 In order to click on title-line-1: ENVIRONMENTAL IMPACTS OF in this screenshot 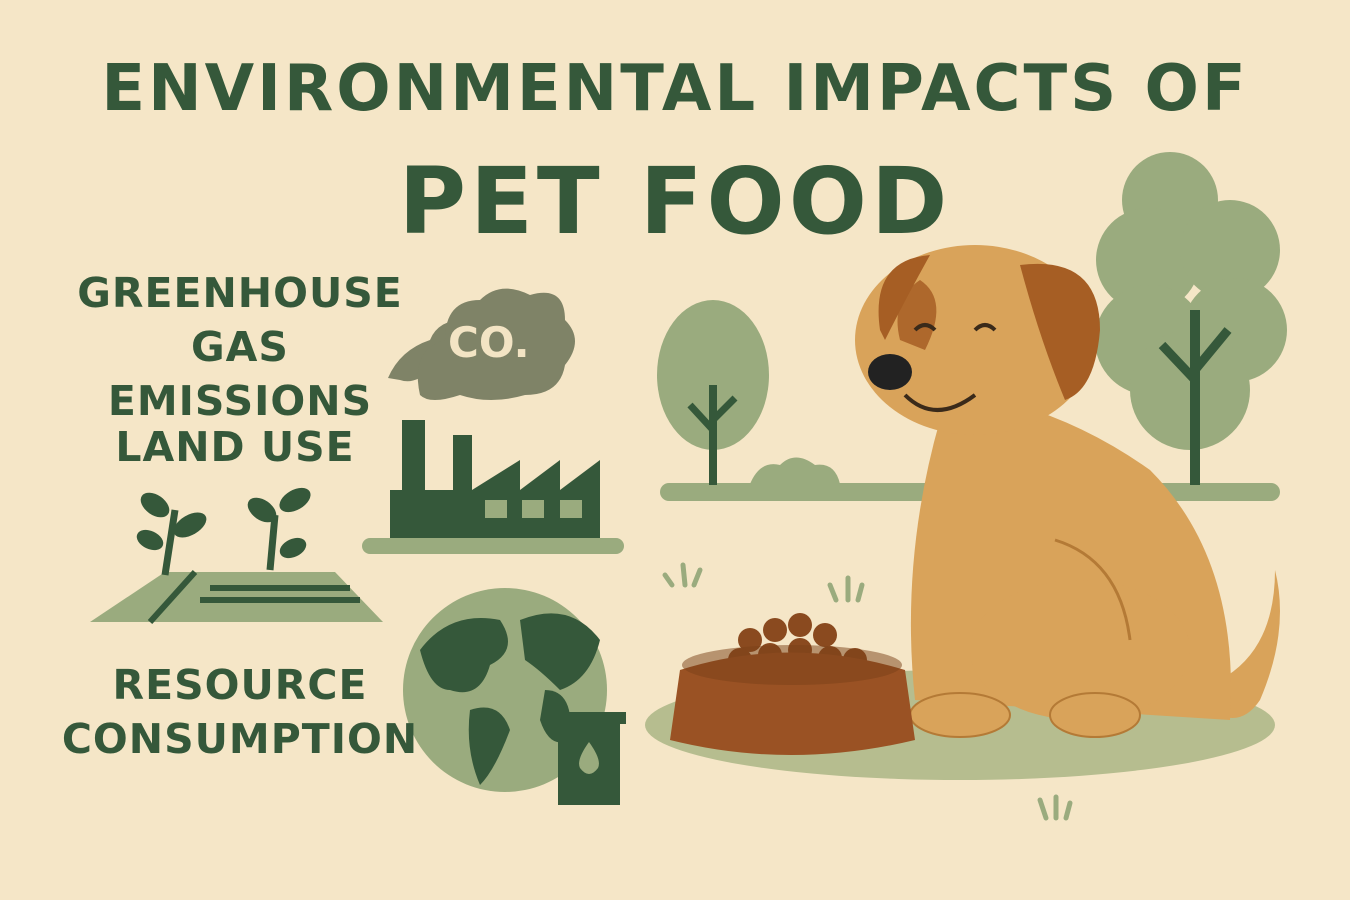, I will do `click(675, 89)`.